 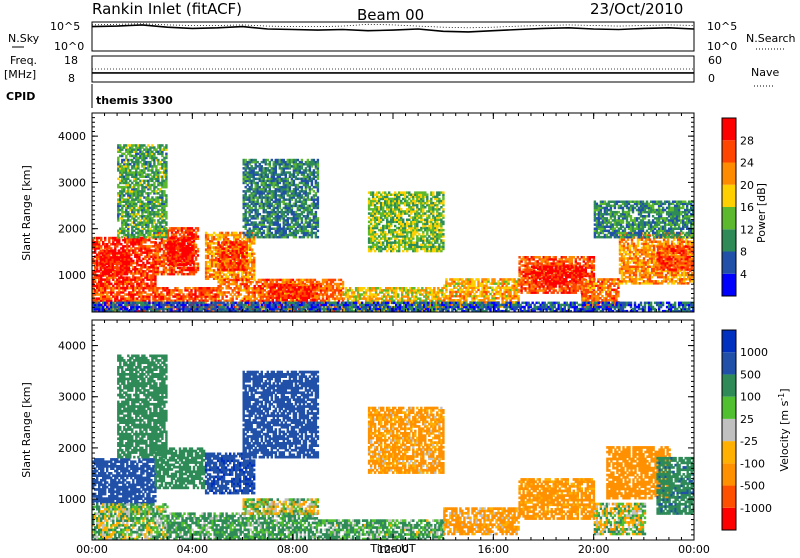 I want to click on station-title: Rankin Inlet (fitACF), so click(x=167, y=9).